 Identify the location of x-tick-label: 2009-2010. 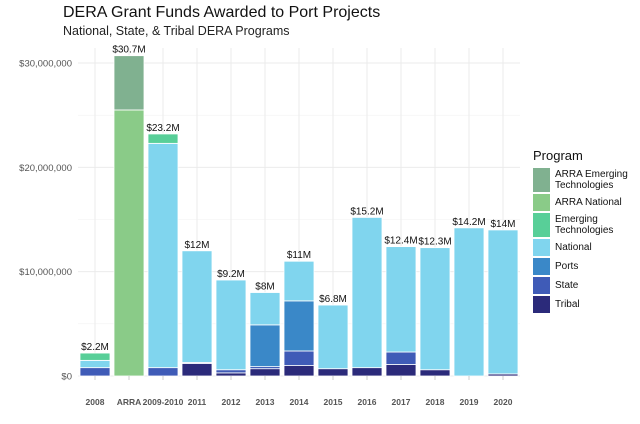
(163, 402).